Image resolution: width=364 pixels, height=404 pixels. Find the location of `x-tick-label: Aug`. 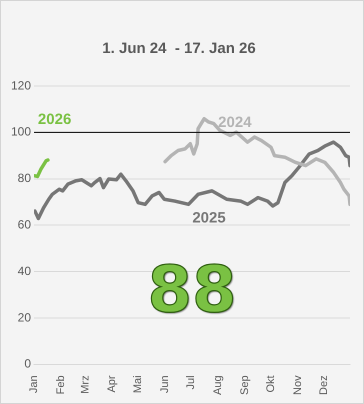

x-tick-label: Aug is located at coordinates (218, 385).